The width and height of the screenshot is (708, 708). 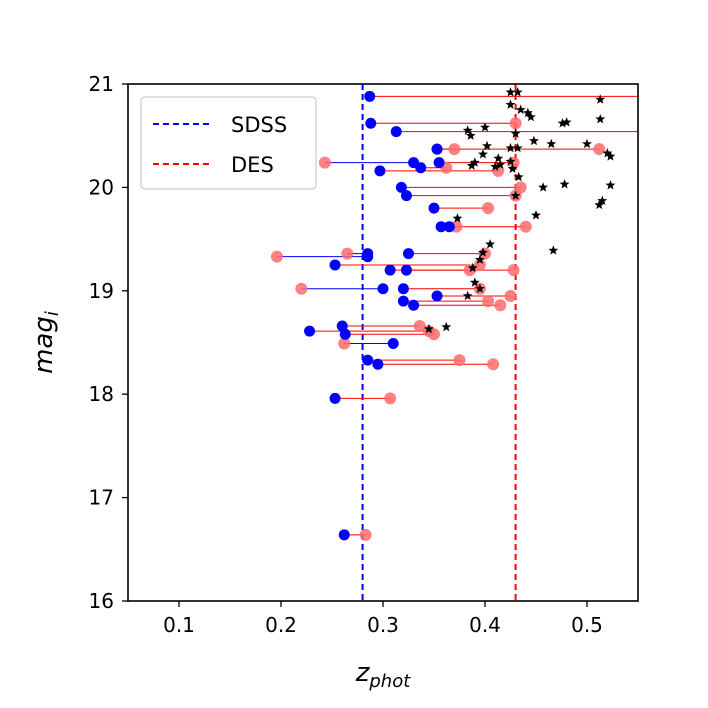 I want to click on legend: SDSS DES, so click(x=228, y=143).